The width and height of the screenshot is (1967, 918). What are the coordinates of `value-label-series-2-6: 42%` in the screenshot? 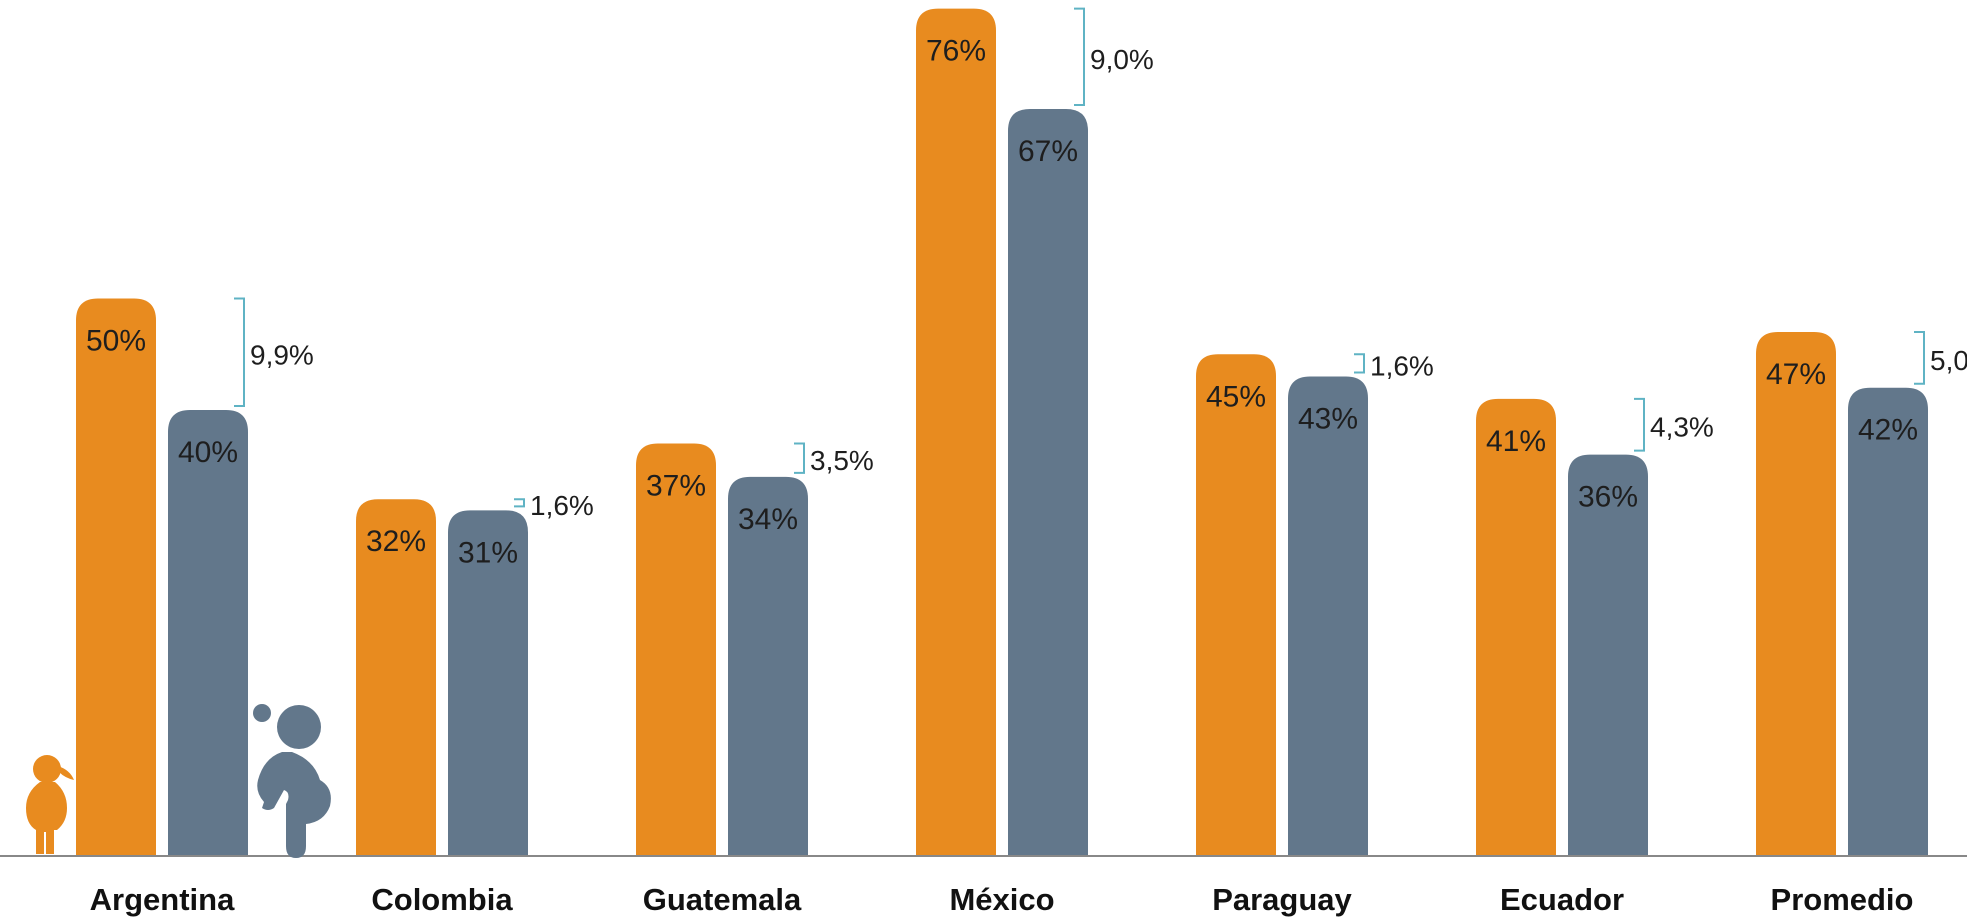 It's located at (1888, 430).